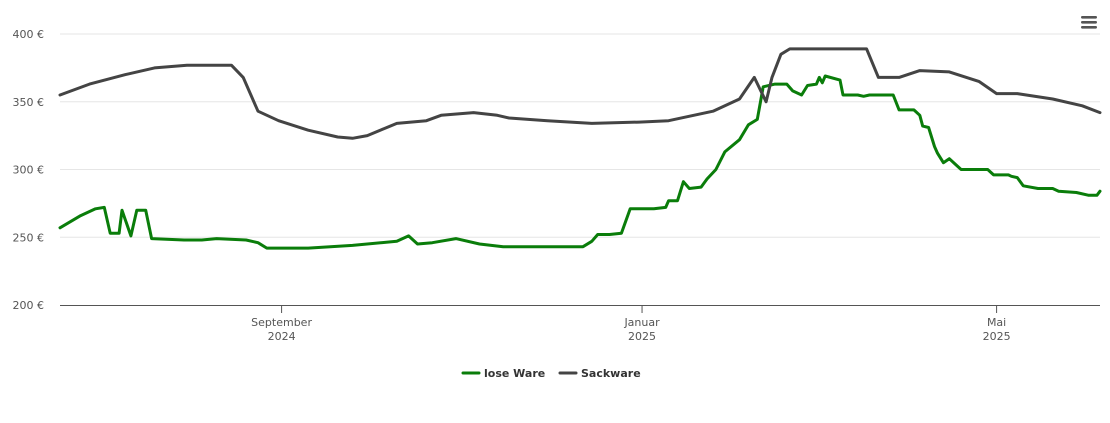 The height and width of the screenshot is (423, 1110). I want to click on legend-label: lose Ware, so click(514, 373).